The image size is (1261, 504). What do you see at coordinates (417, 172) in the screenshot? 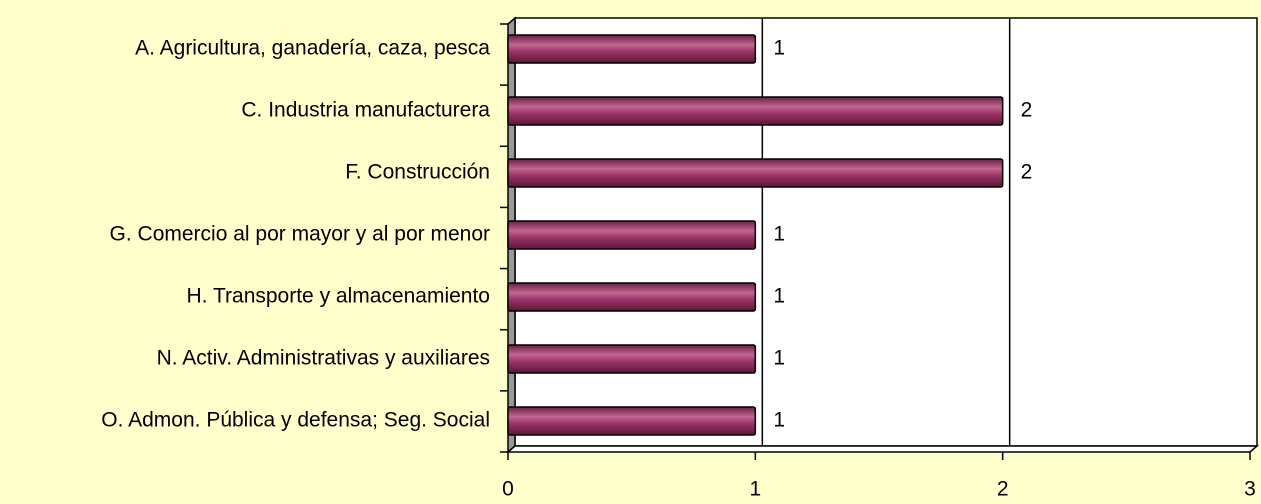
I see `y-tick-label: F. Construcción` at bounding box center [417, 172].